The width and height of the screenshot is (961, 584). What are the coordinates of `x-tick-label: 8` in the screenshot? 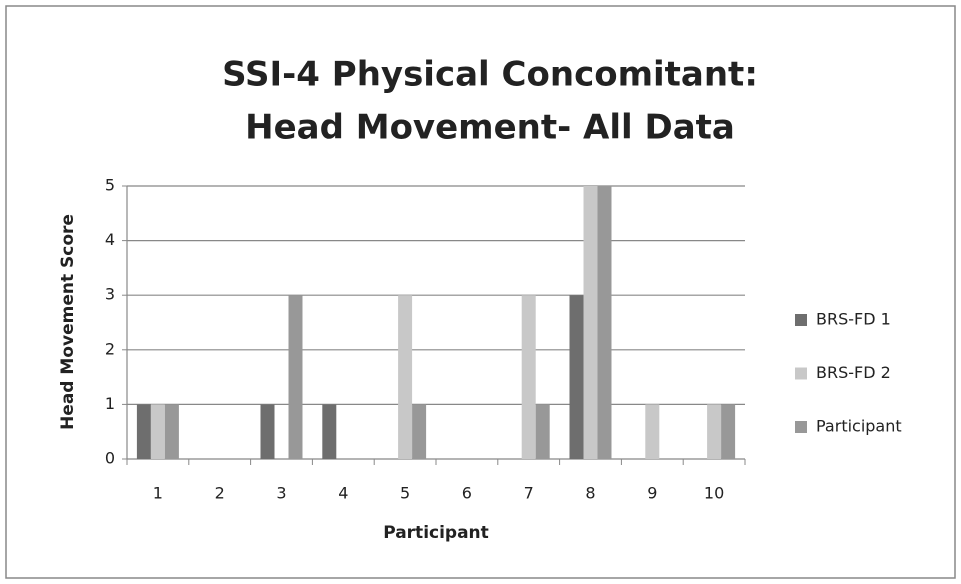 It's located at (590, 493).